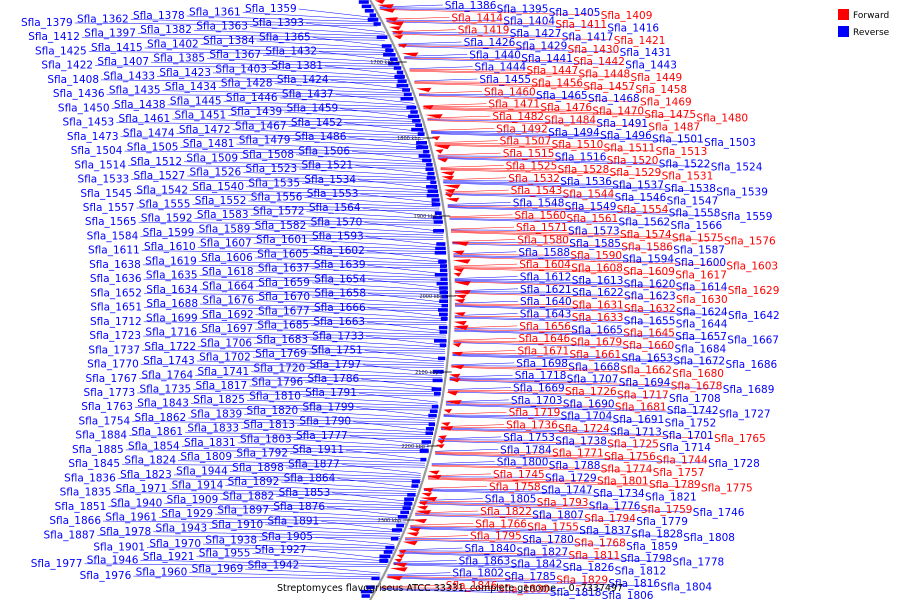 Image resolution: width=900 pixels, height=600 pixels. I want to click on gene-label: Sfla_1537, so click(638, 186).